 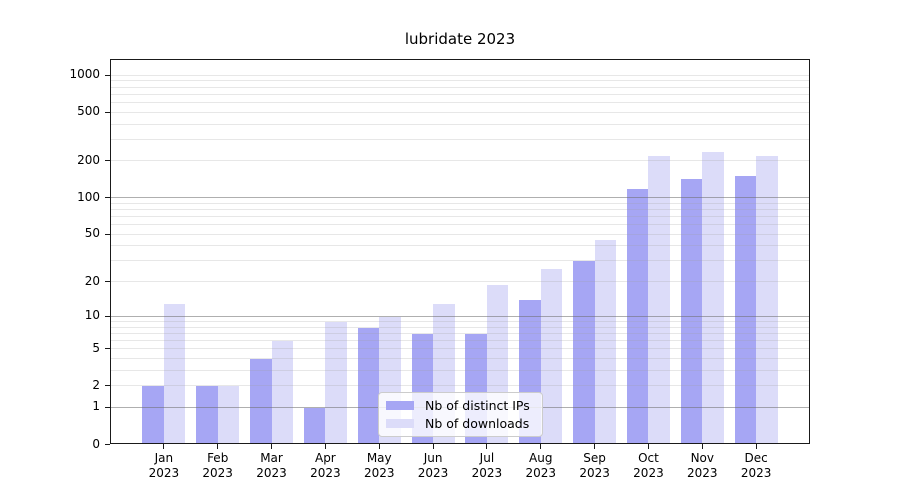 I want to click on legend-swatch-downloads-icon, so click(x=400, y=423).